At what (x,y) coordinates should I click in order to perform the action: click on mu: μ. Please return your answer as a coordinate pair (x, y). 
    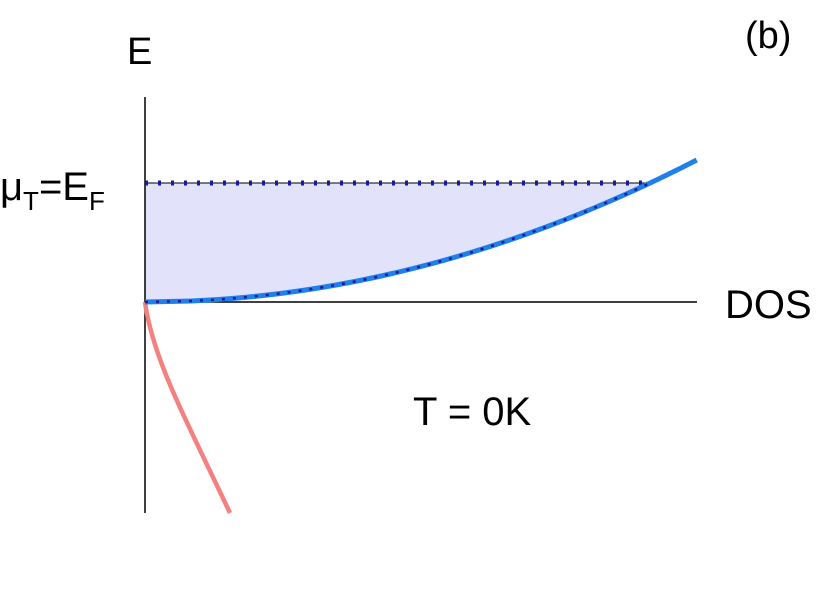
    Looking at the image, I should click on (11, 187).